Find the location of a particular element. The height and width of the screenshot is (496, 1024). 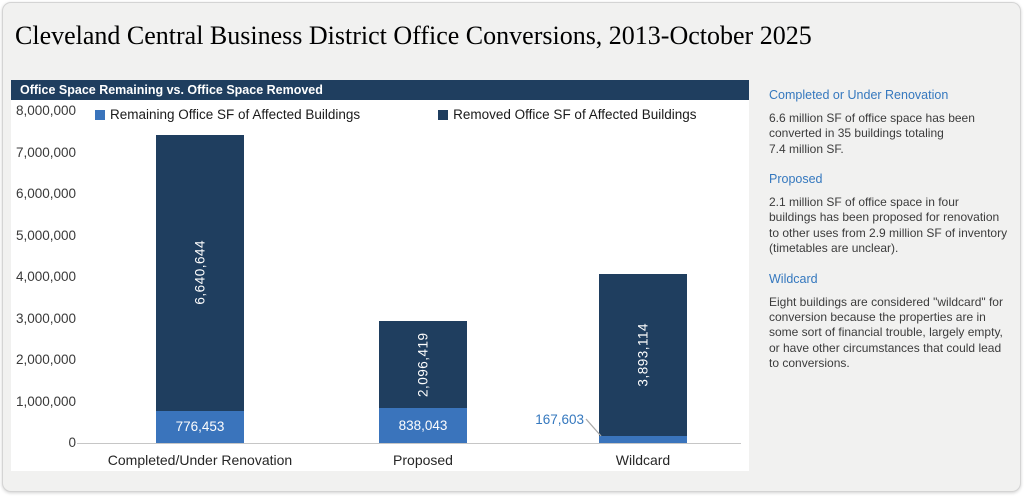

bar-value-removed: 6,640,644 is located at coordinates (200, 273).